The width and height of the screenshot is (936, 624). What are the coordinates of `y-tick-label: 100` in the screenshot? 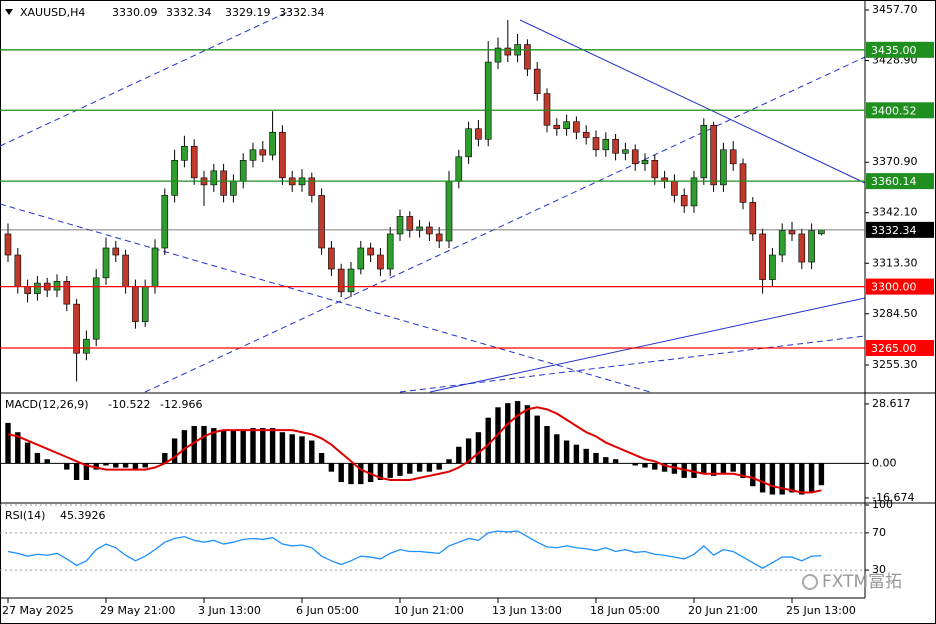 It's located at (882, 504).